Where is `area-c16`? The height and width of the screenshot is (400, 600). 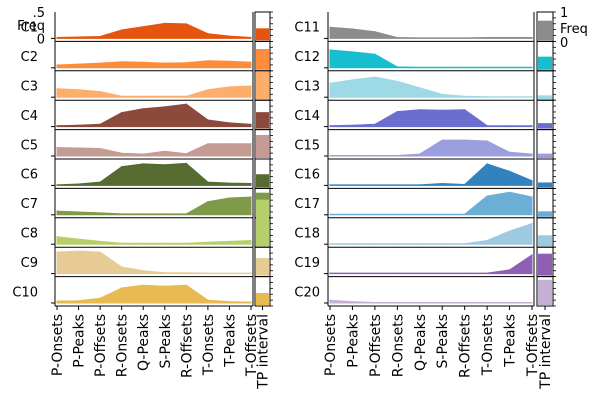
area-c16 is located at coordinates (431, 174).